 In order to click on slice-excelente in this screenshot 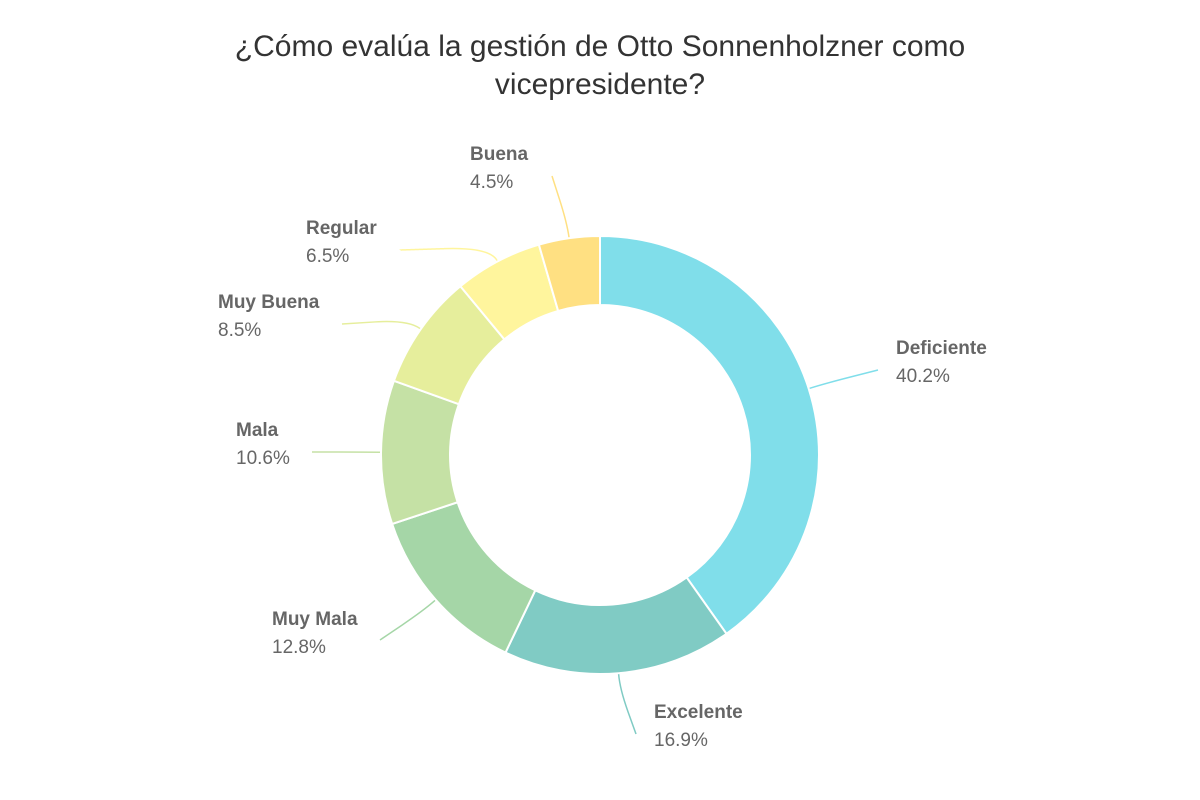, I will do `click(616, 625)`.